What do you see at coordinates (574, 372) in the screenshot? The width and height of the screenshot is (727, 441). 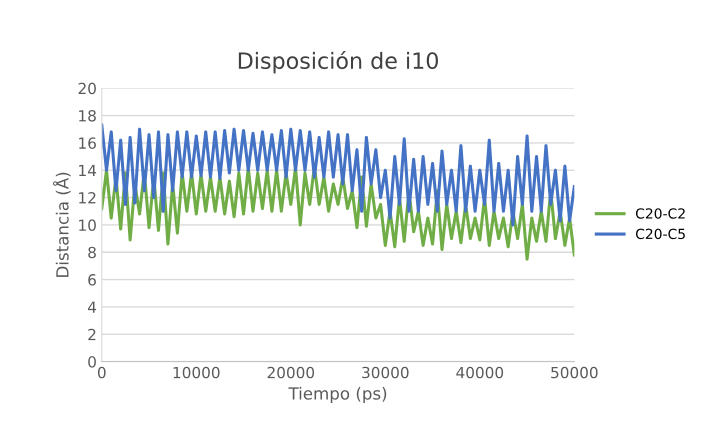 I see `x-tick-label: 50000` at bounding box center [574, 372].